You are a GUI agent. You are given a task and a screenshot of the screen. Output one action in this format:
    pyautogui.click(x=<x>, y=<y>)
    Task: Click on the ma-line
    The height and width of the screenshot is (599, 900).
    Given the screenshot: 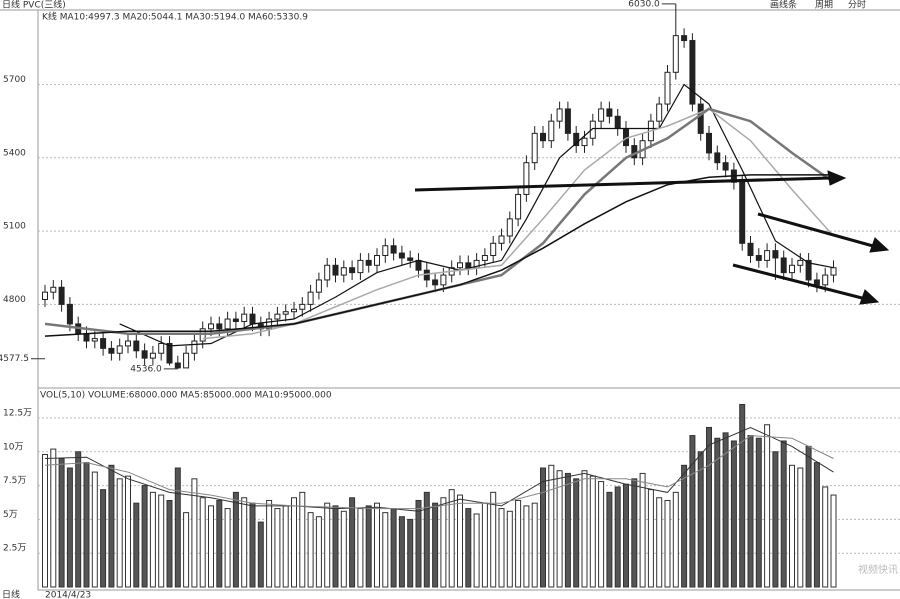 What is the action you would take?
    pyautogui.click(x=439, y=469)
    